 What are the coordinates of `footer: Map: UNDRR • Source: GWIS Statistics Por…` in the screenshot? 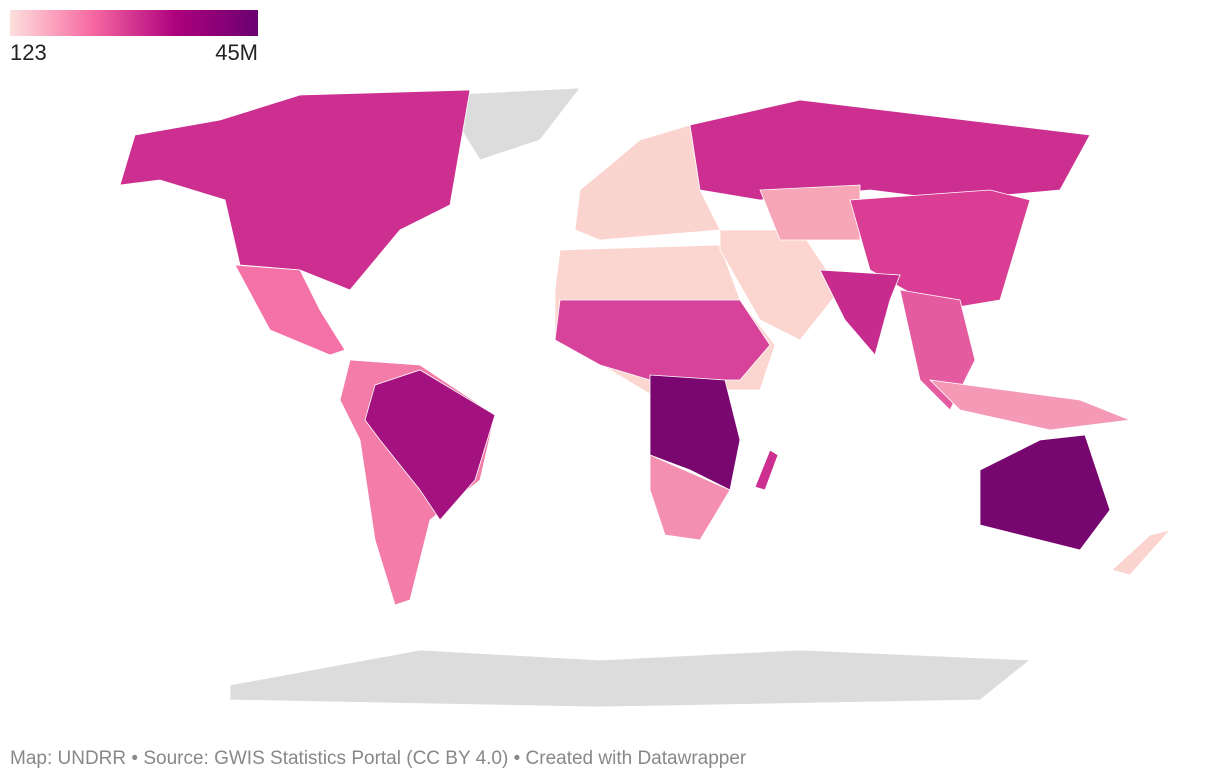 It's located at (378, 758).